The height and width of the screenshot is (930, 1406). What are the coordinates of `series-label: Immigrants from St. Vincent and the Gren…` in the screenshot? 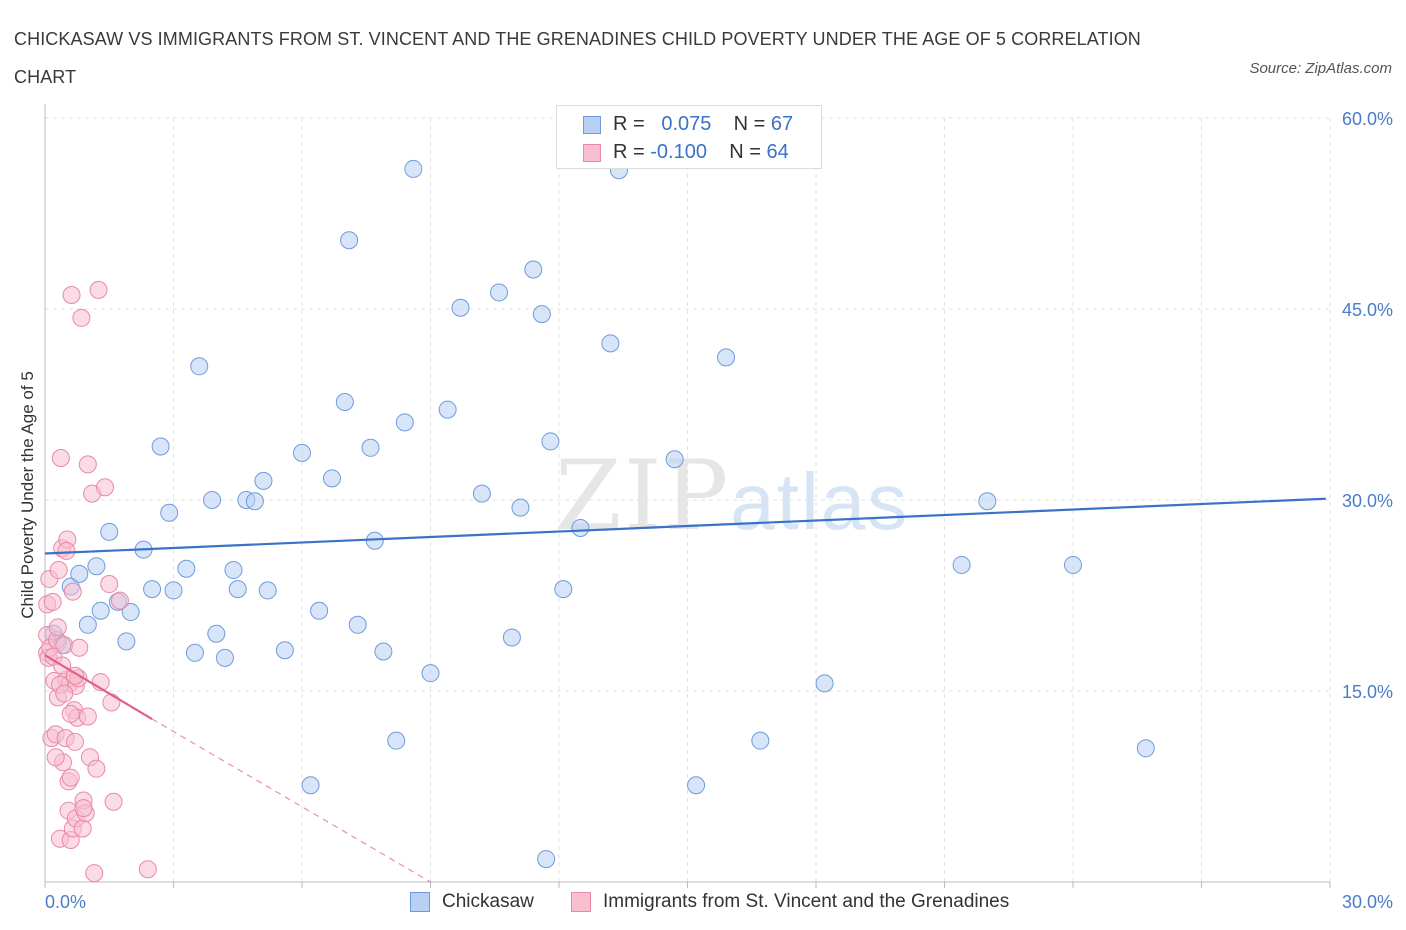 It's located at (806, 901).